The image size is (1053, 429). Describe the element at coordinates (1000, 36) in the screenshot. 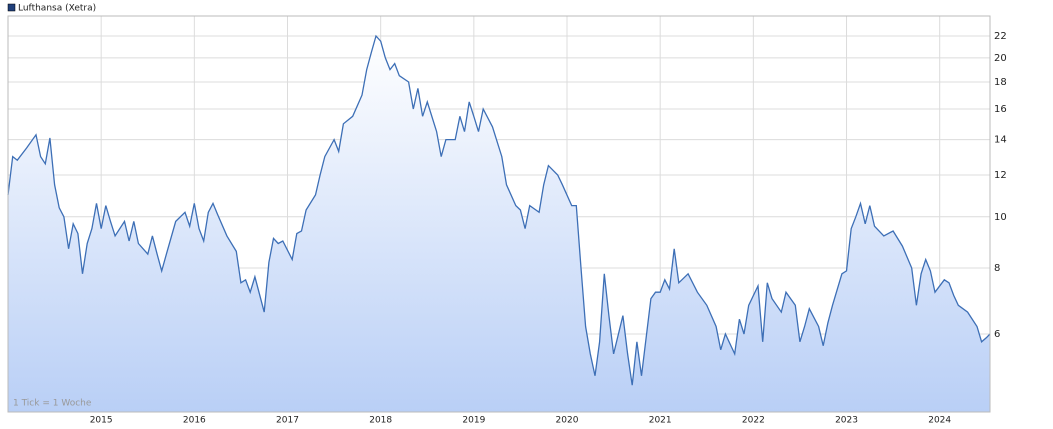

I see `y-tick-label: 22` at that location.